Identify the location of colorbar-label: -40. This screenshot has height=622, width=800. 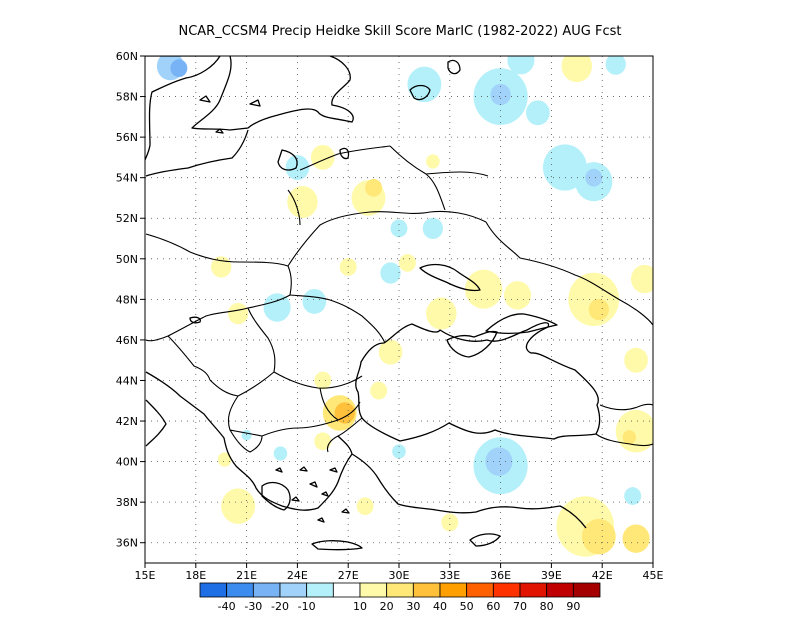
(227, 606).